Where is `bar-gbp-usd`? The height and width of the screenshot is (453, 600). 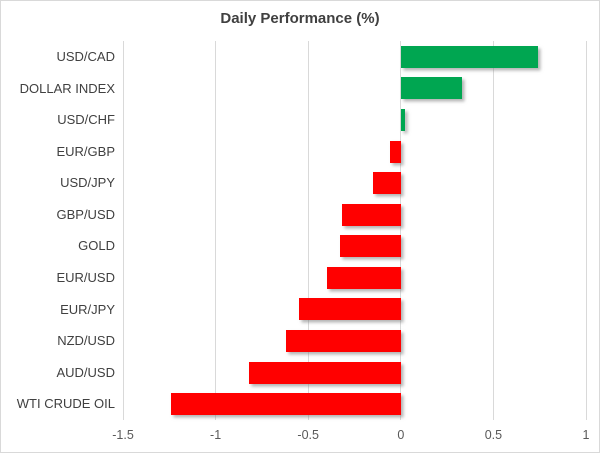
bar-gbp-usd is located at coordinates (371, 214).